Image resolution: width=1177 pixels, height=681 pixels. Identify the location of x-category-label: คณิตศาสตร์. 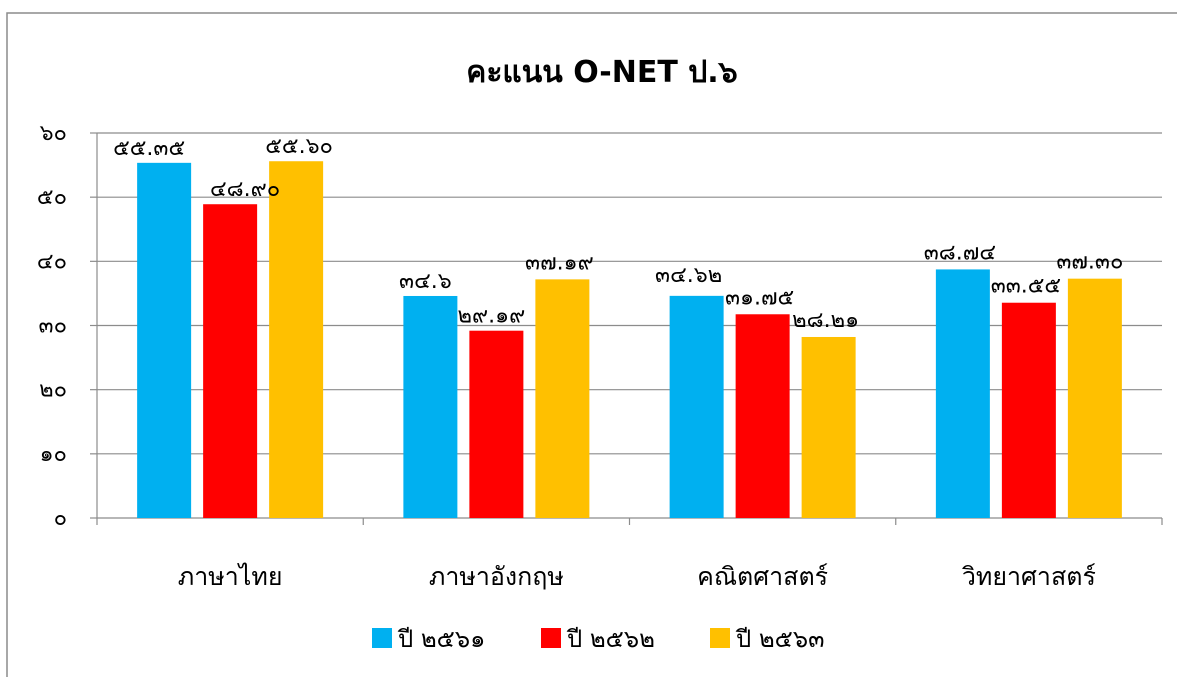
(762, 576).